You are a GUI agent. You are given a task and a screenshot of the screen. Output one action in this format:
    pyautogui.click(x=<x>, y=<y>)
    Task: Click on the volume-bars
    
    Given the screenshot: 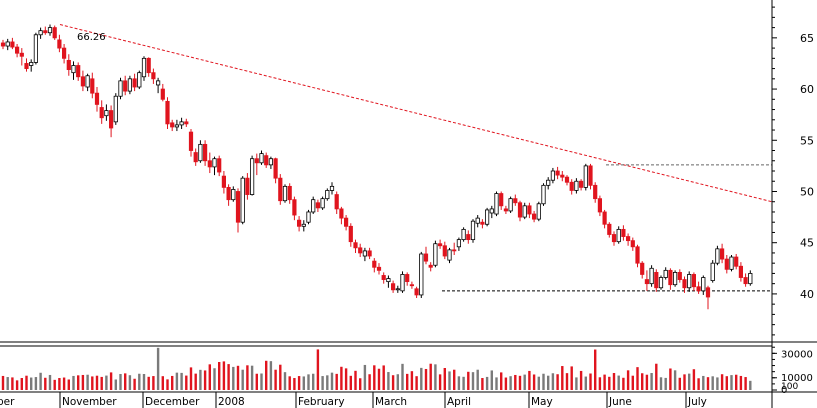 What is the action you would take?
    pyautogui.click(x=376, y=368)
    